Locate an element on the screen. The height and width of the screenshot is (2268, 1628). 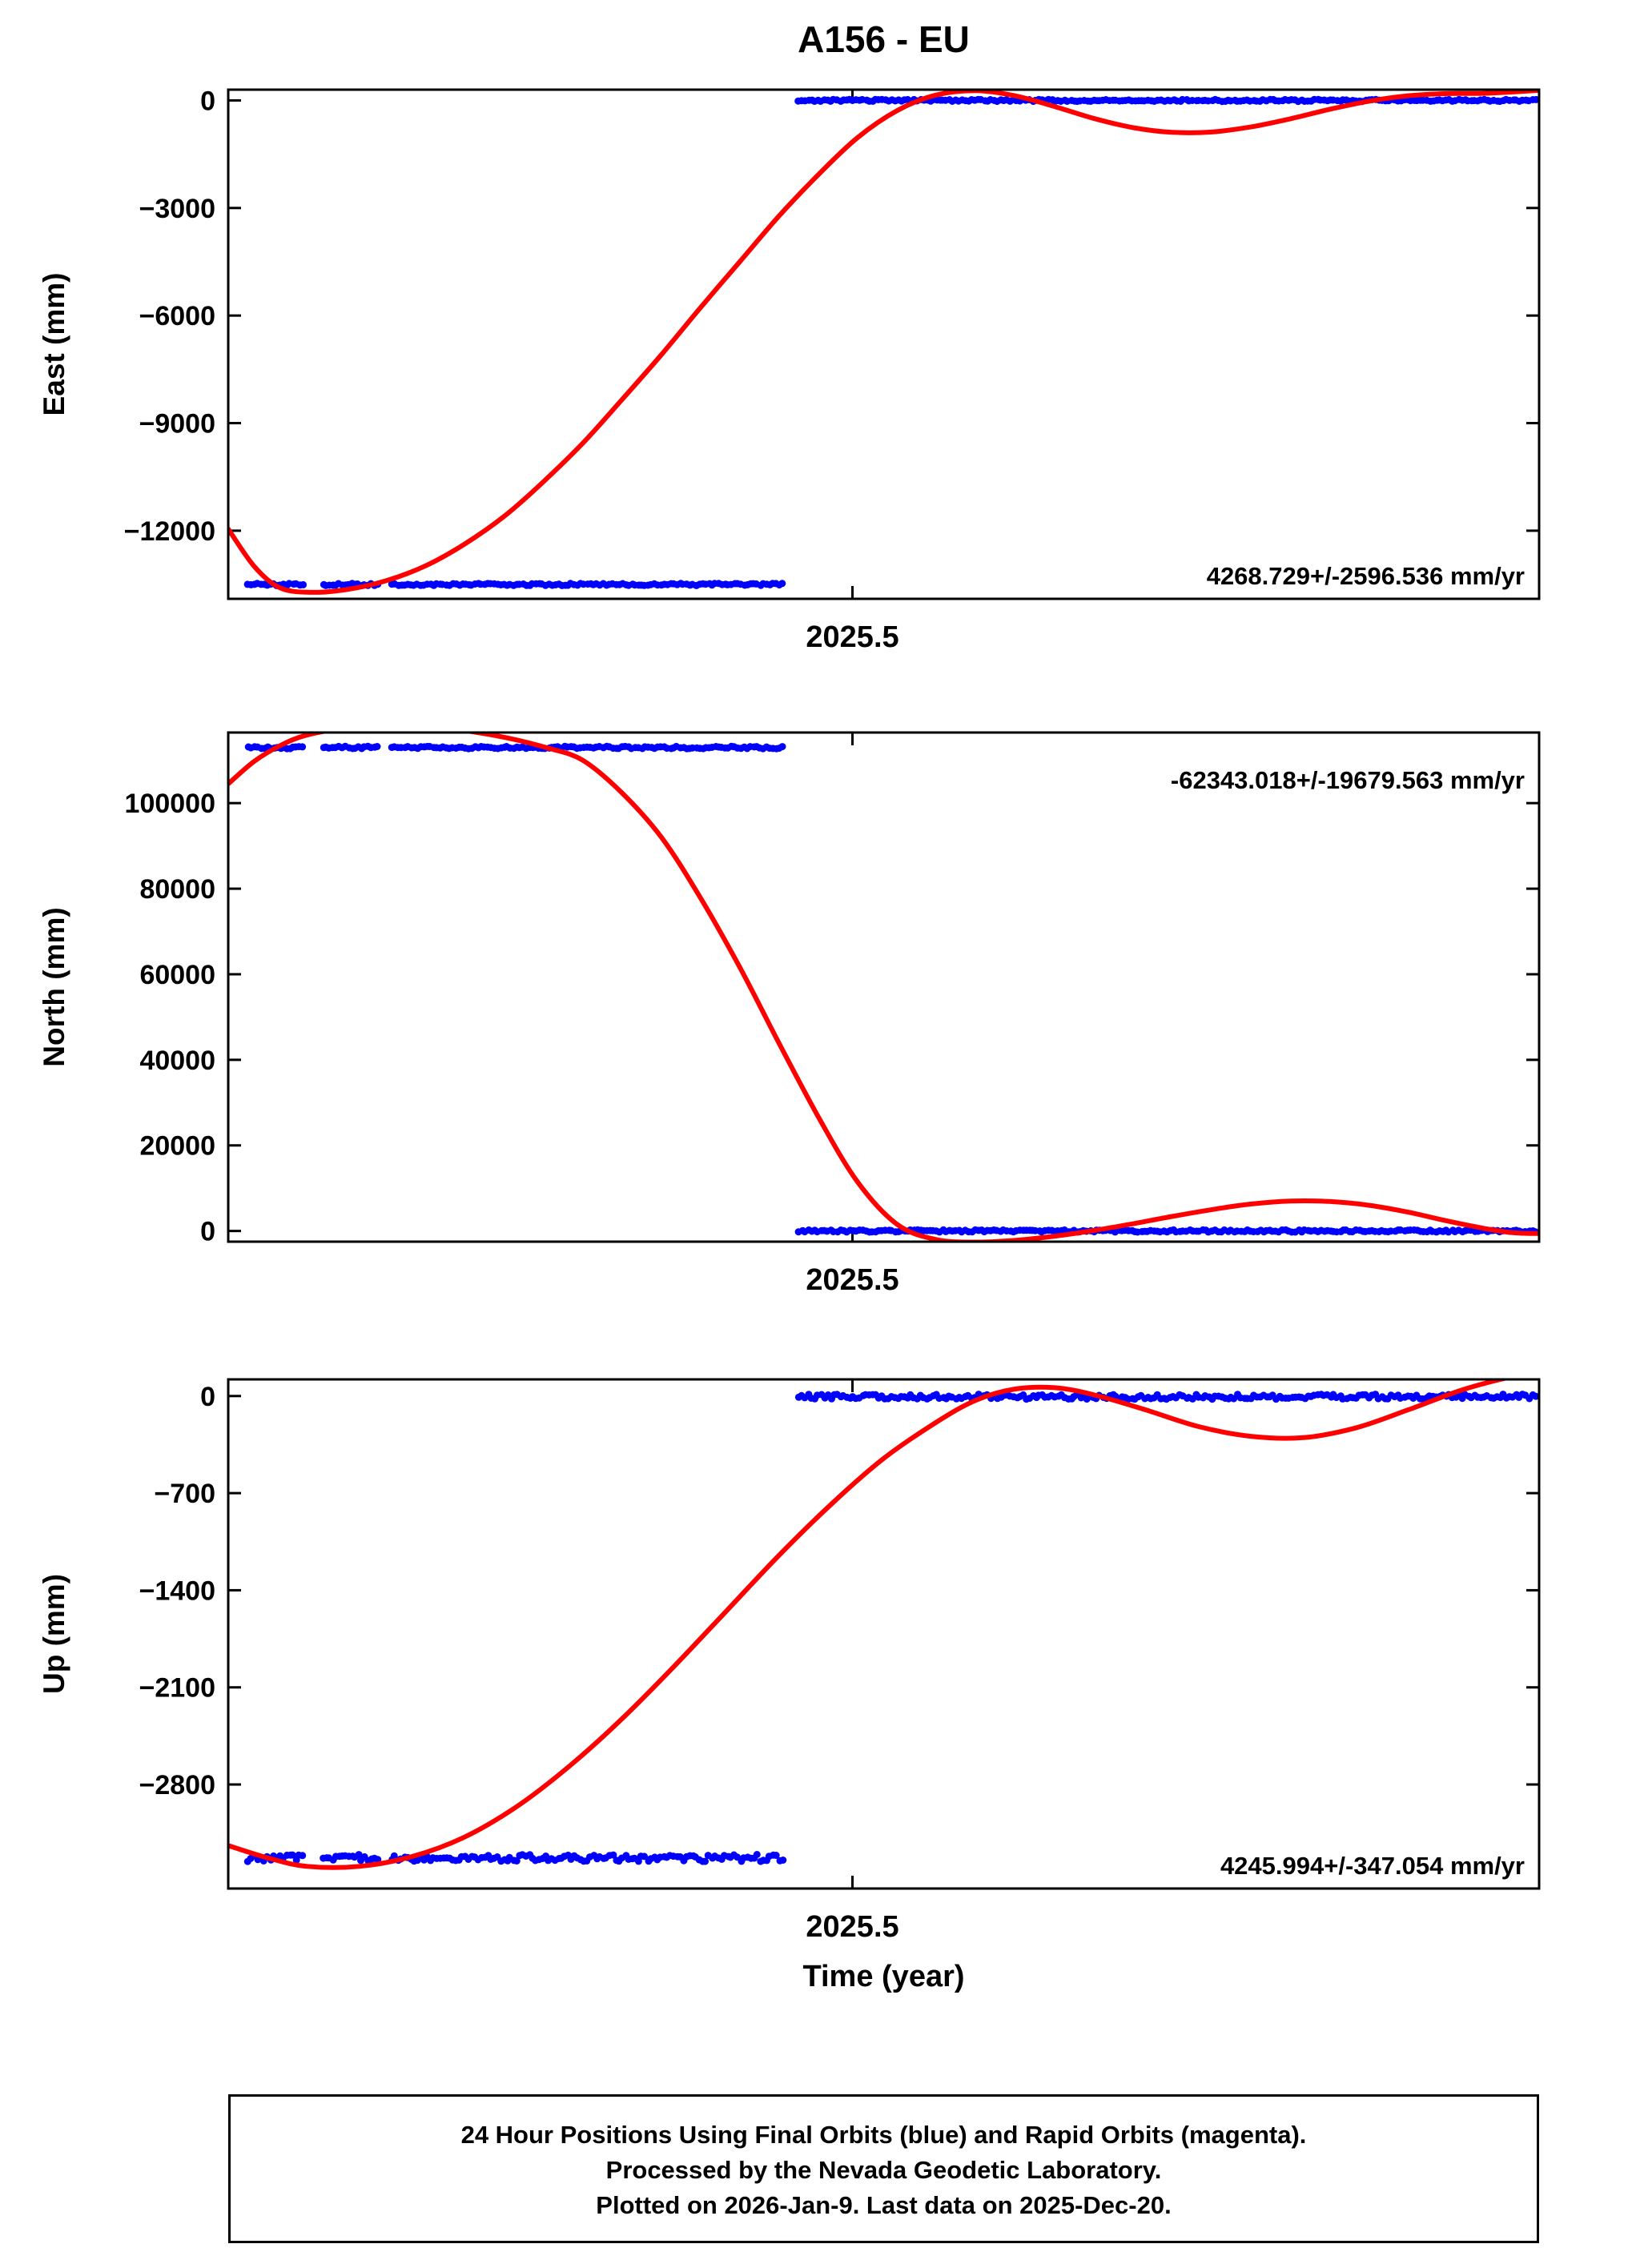
y-tick-label: −9000 is located at coordinates (177, 424).